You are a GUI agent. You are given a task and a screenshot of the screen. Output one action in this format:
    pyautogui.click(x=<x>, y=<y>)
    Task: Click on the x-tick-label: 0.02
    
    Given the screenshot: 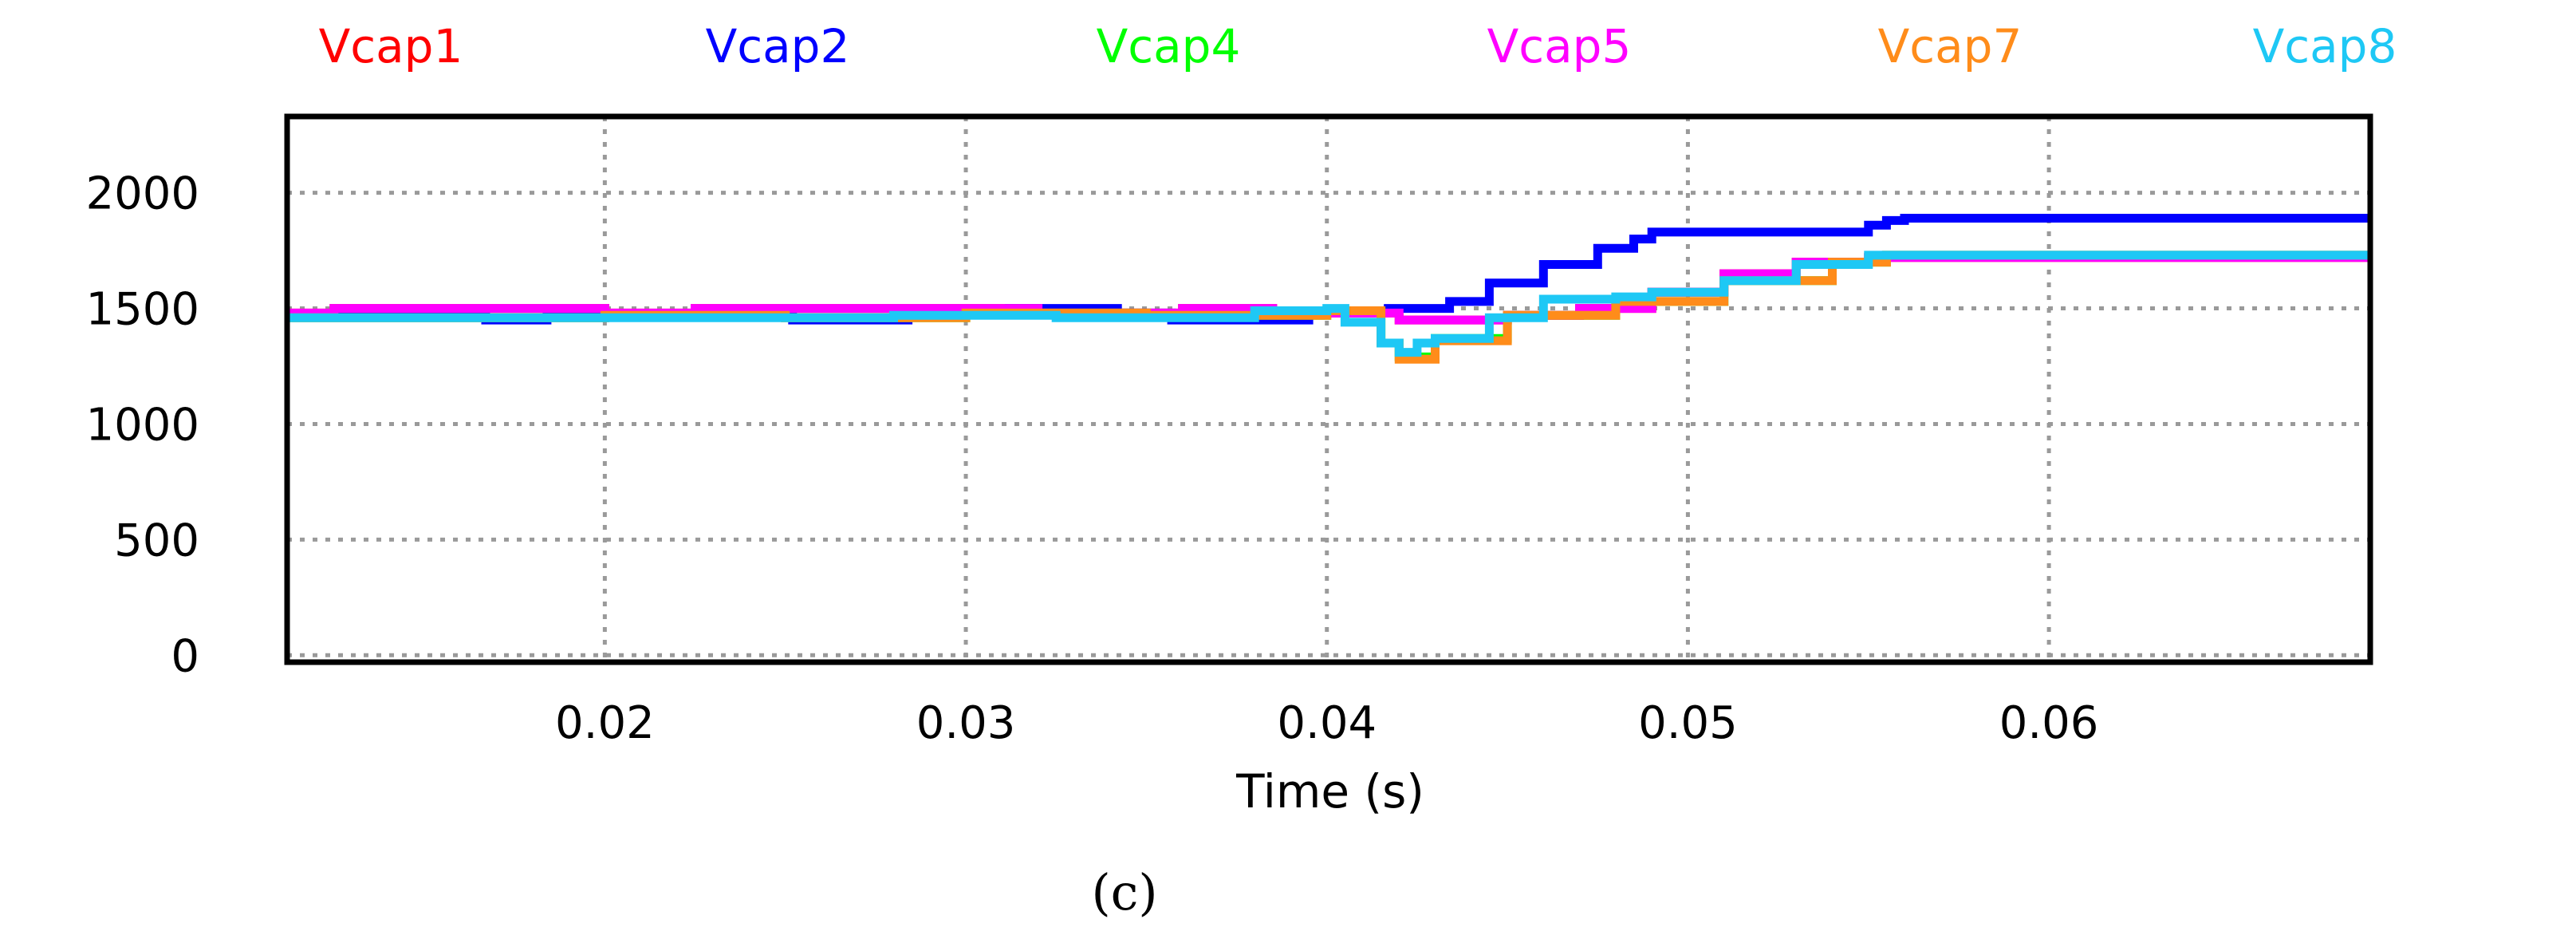 What is the action you would take?
    pyautogui.click(x=605, y=723)
    